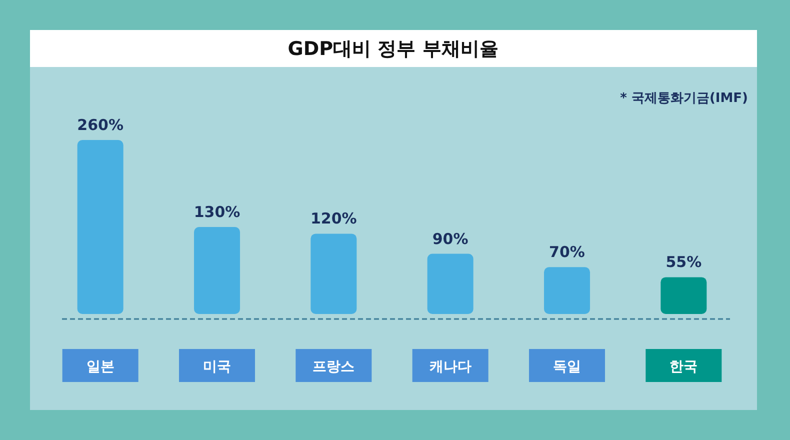 The height and width of the screenshot is (440, 790). Describe the element at coordinates (450, 367) in the screenshot. I see `x-tick-label: 캐나다` at that location.